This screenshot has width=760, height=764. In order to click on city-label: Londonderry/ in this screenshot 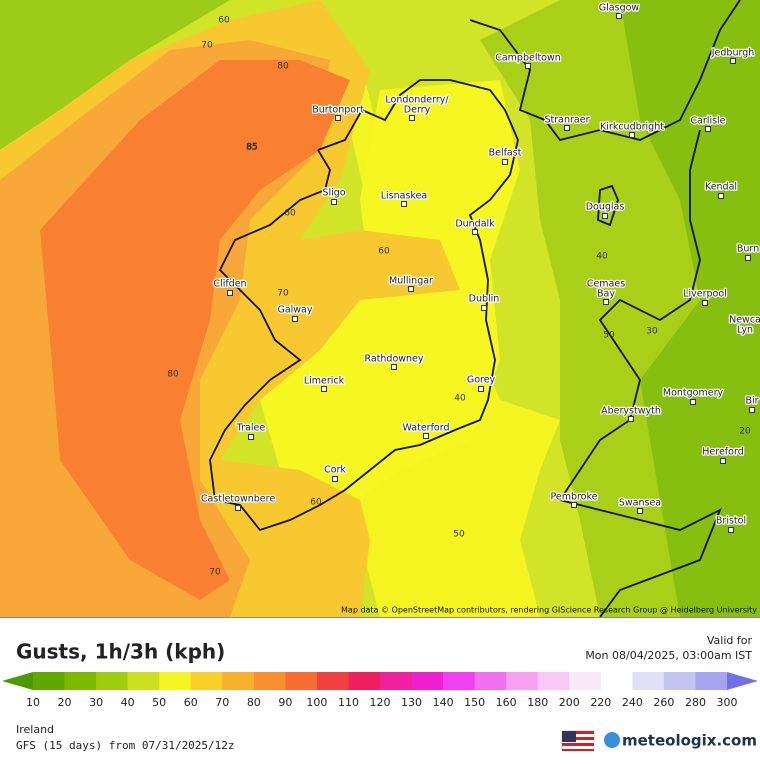, I will do `click(417, 100)`.